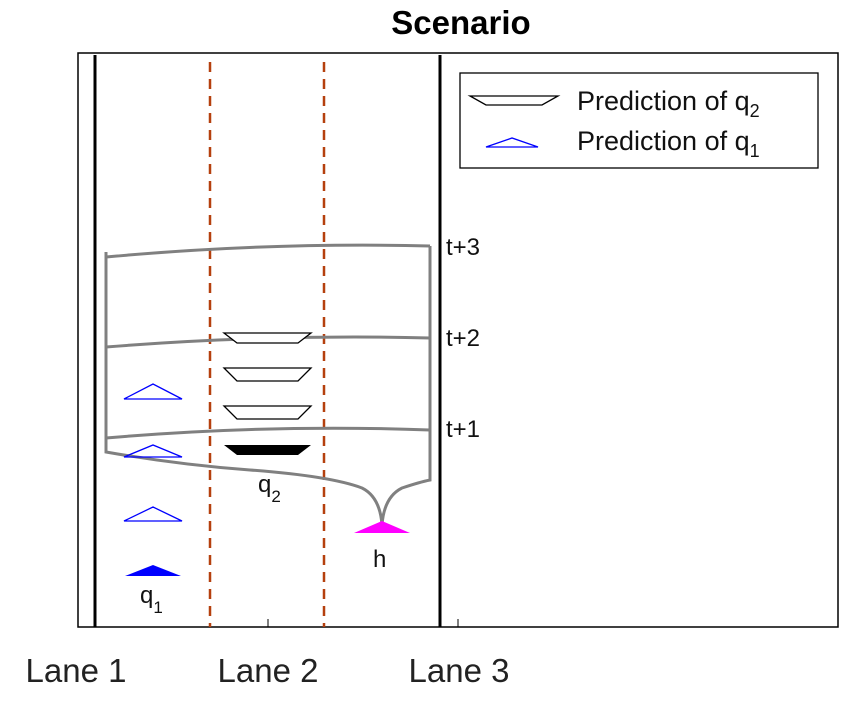 The image size is (851, 706). I want to click on legend-label-q1: Prediction of q1, so click(668, 143).